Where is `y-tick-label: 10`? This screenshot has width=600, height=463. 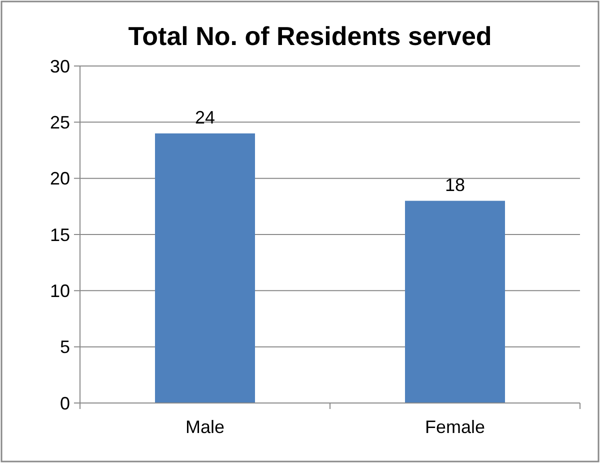 y-tick-label: 10 is located at coordinates (60, 290).